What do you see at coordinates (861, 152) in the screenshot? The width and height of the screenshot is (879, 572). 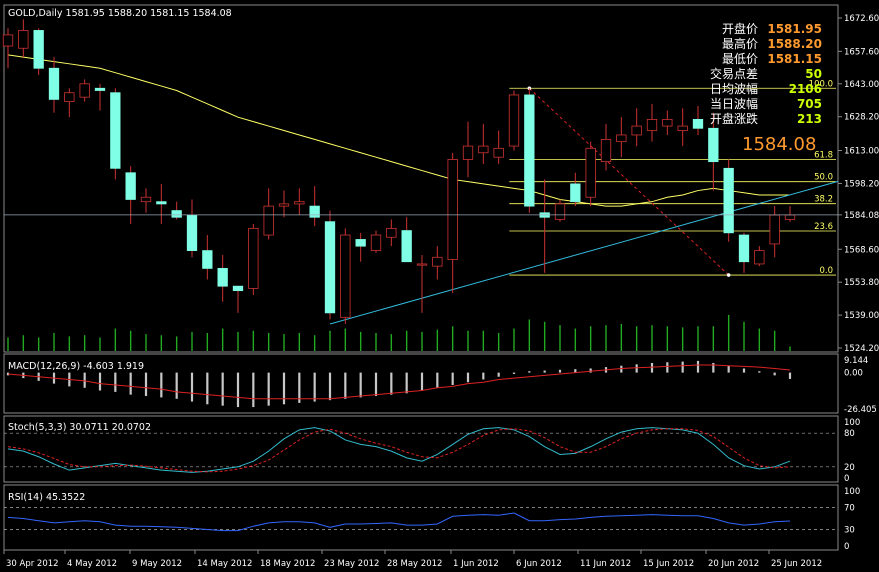 I see `main-ytick-label: 1613.00` at bounding box center [861, 152].